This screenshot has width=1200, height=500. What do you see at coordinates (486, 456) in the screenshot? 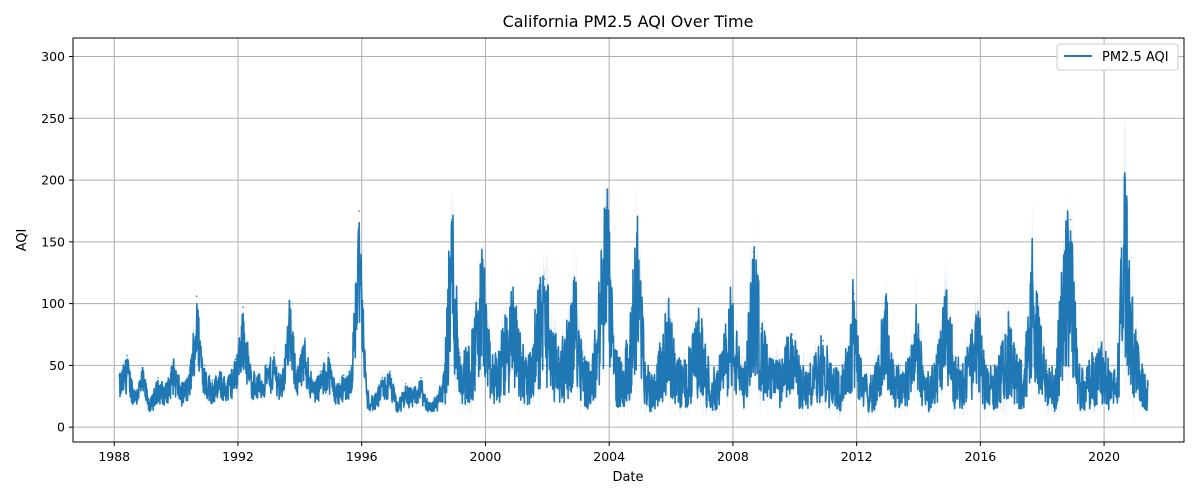
I see `x-tick-label: 2000` at bounding box center [486, 456].